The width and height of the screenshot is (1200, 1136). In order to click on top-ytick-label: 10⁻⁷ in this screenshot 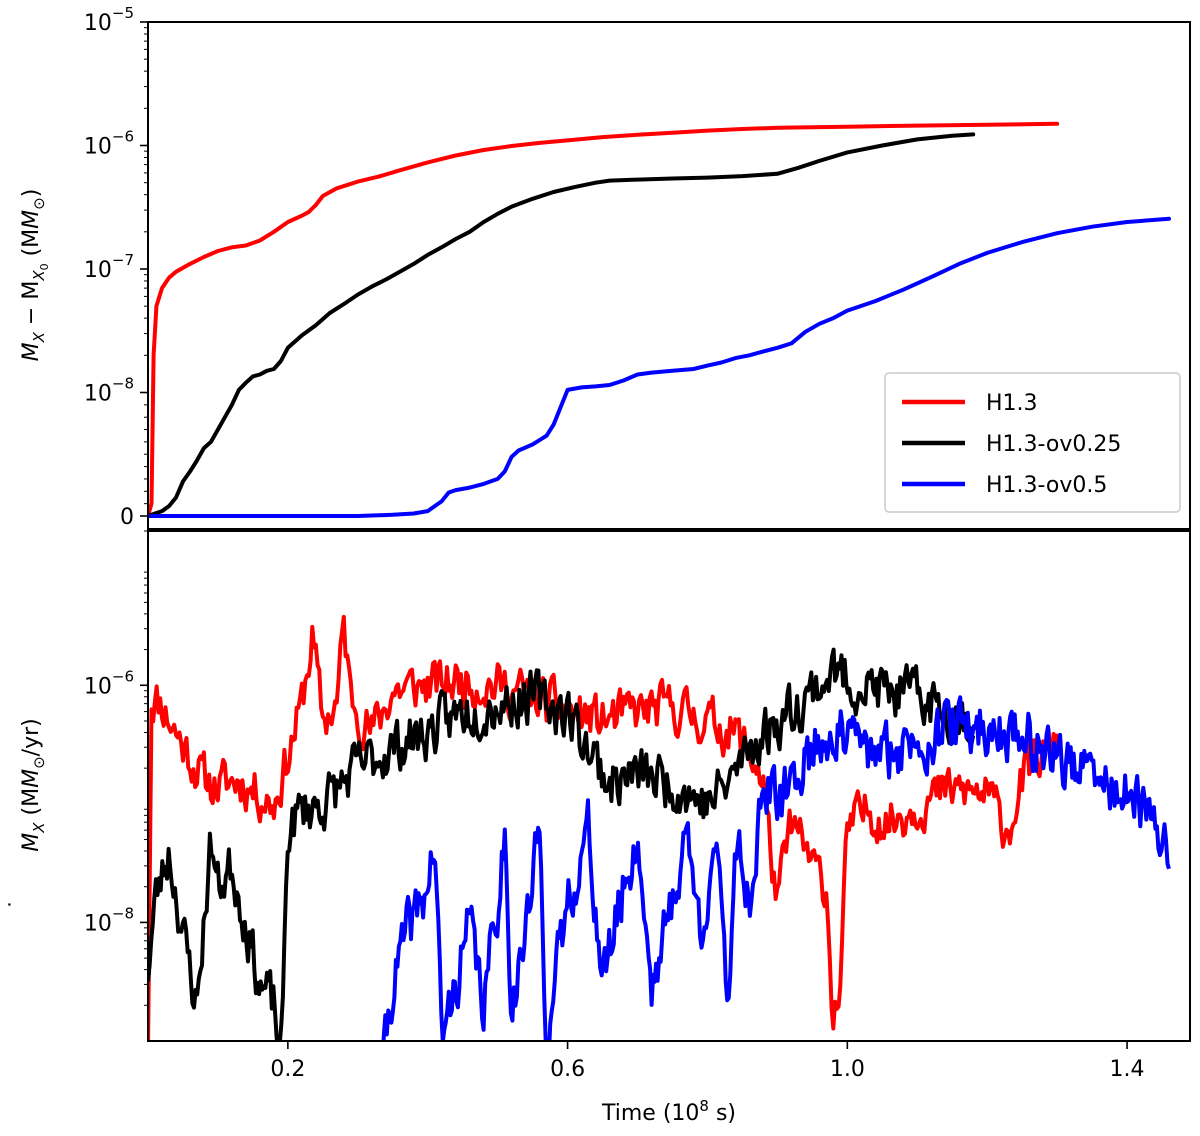, I will do `click(109, 267)`.